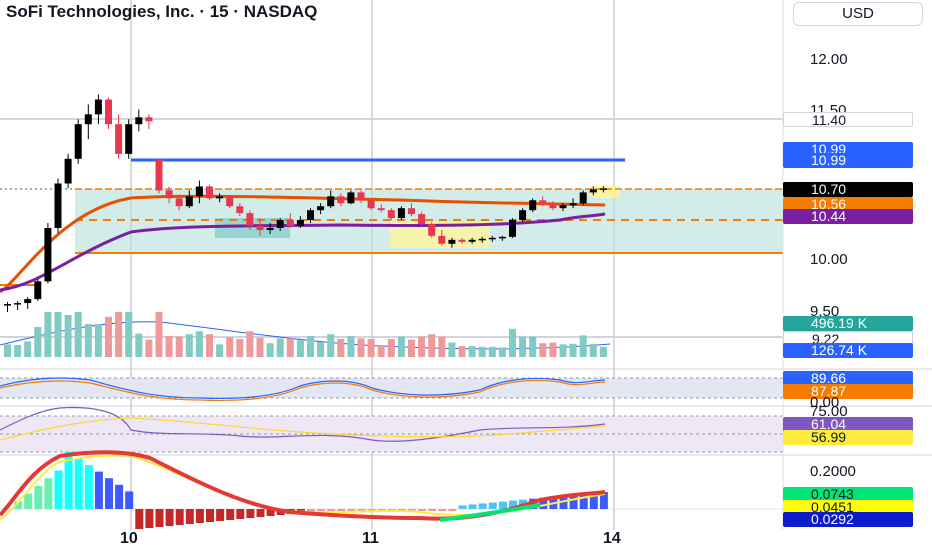  Describe the element at coordinates (848, 204) in the screenshot. I see `ma-orange-tag: 10.56` at that location.